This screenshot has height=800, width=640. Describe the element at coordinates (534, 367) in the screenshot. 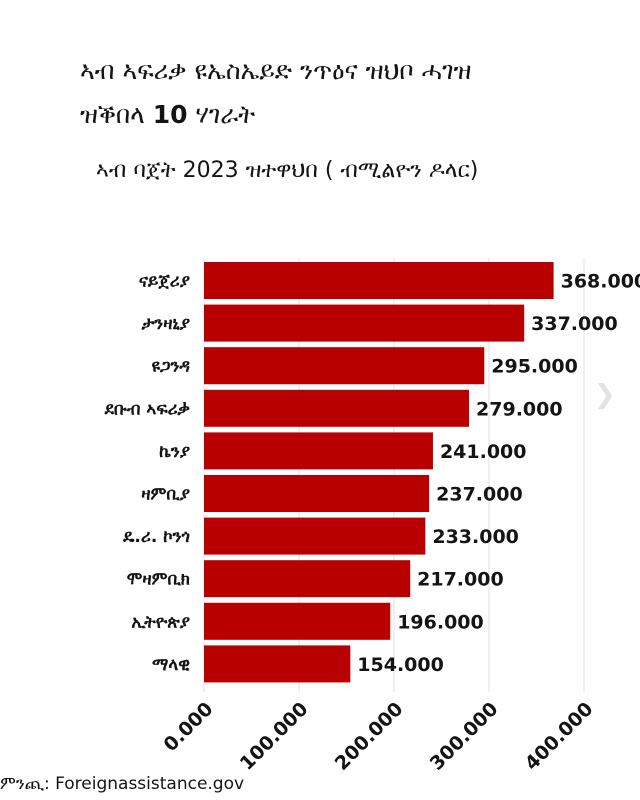

I see `value-label: 295.000` at that location.